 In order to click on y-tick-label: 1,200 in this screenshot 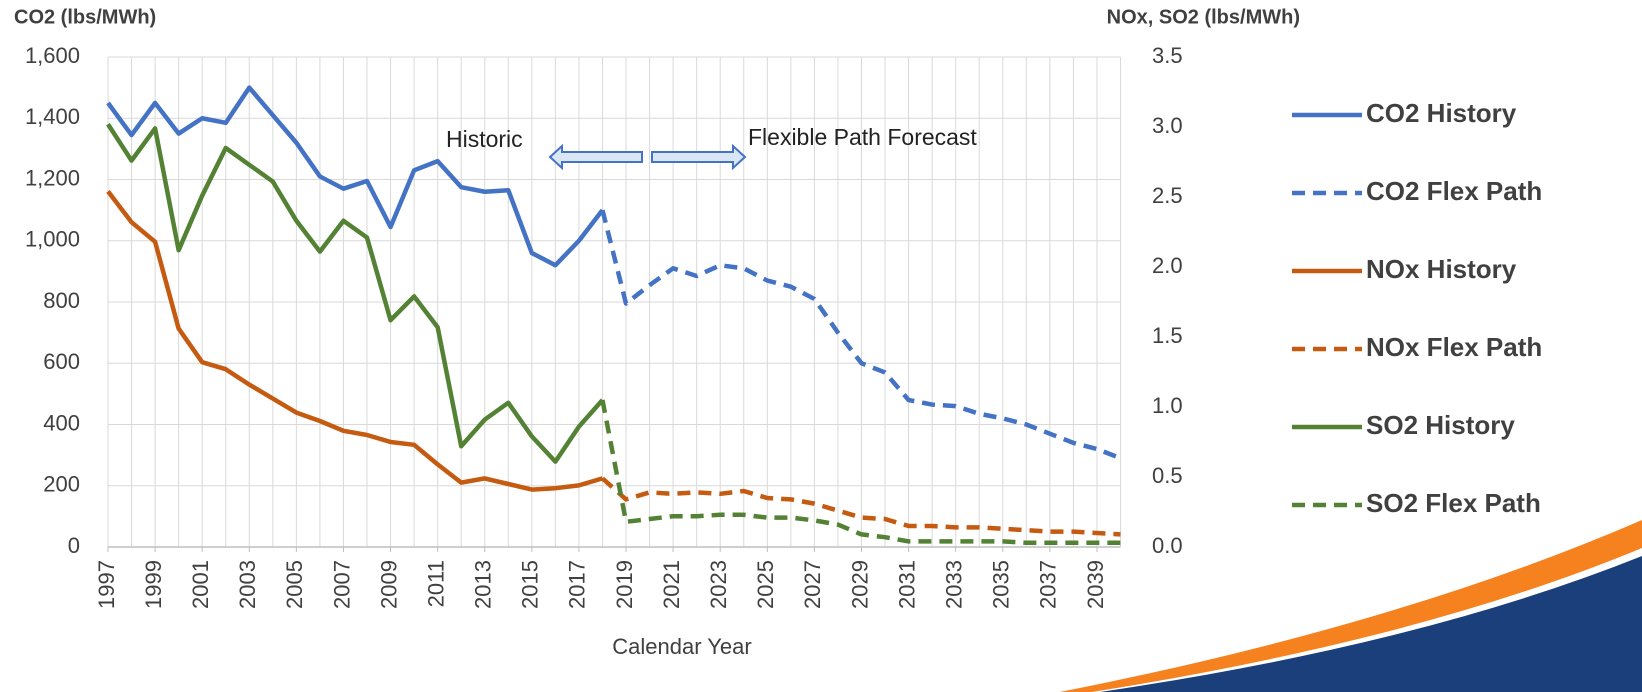, I will do `click(52, 177)`.